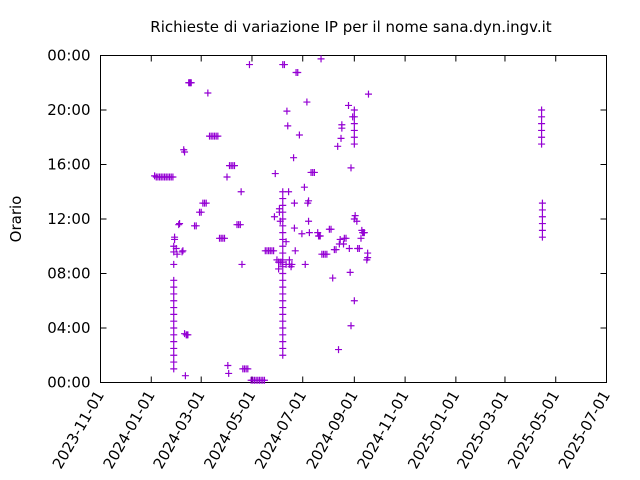  What do you see at coordinates (68, 274) in the screenshot?
I see `y-tick-label: 08:00` at bounding box center [68, 274].